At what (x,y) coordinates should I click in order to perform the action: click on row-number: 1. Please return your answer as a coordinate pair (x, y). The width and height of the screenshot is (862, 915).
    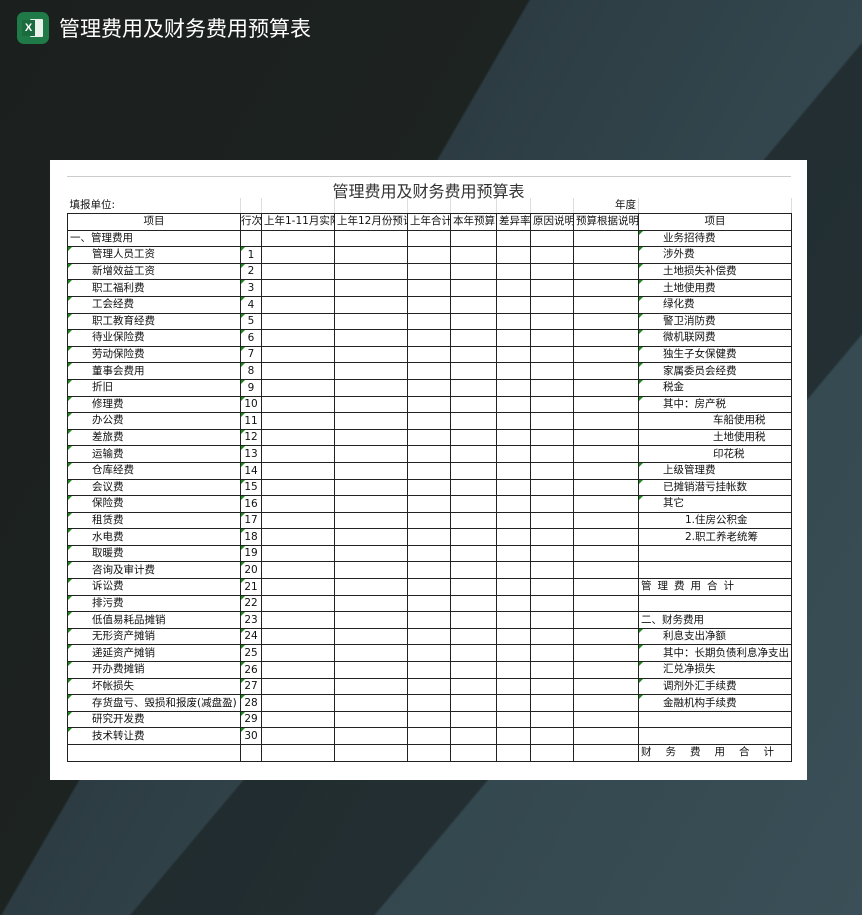
    Looking at the image, I should click on (251, 255).